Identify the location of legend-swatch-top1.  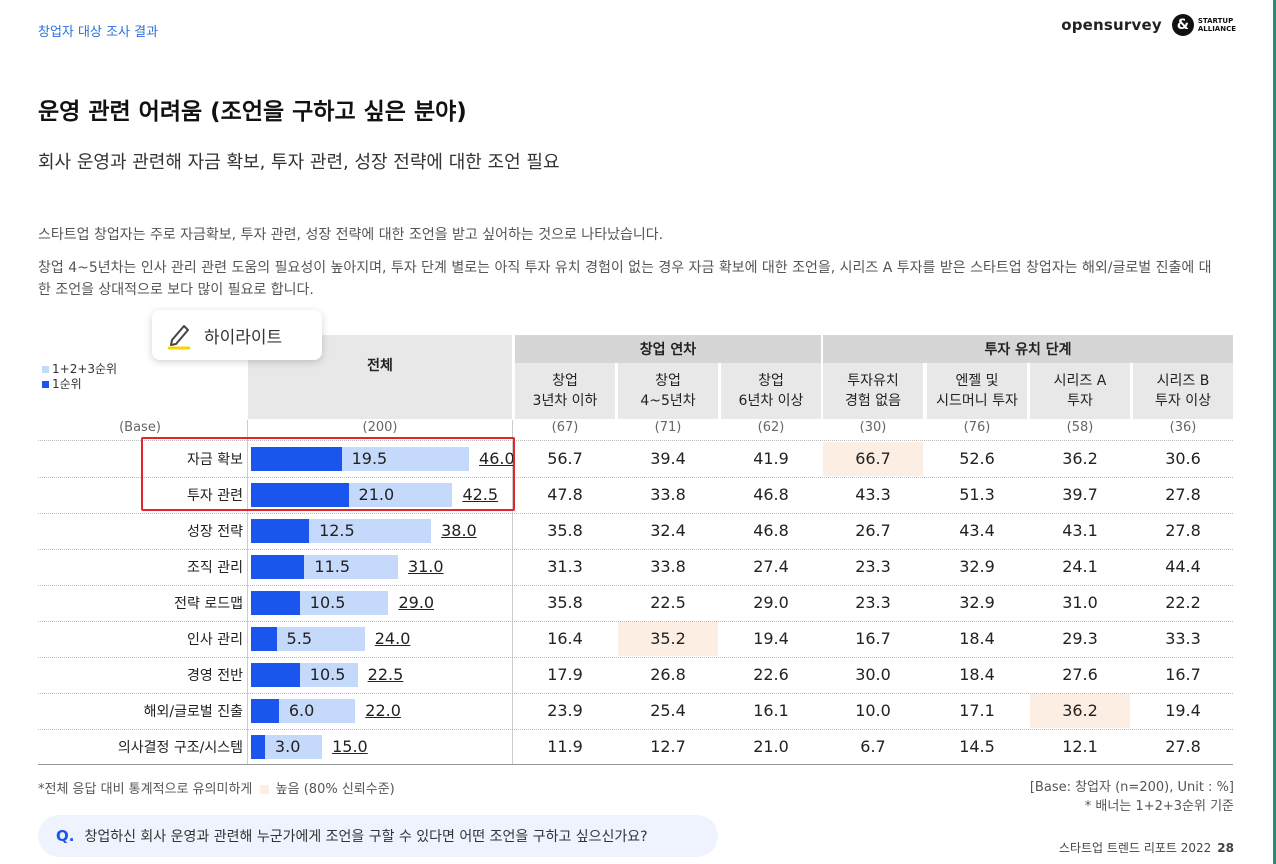
(45, 384).